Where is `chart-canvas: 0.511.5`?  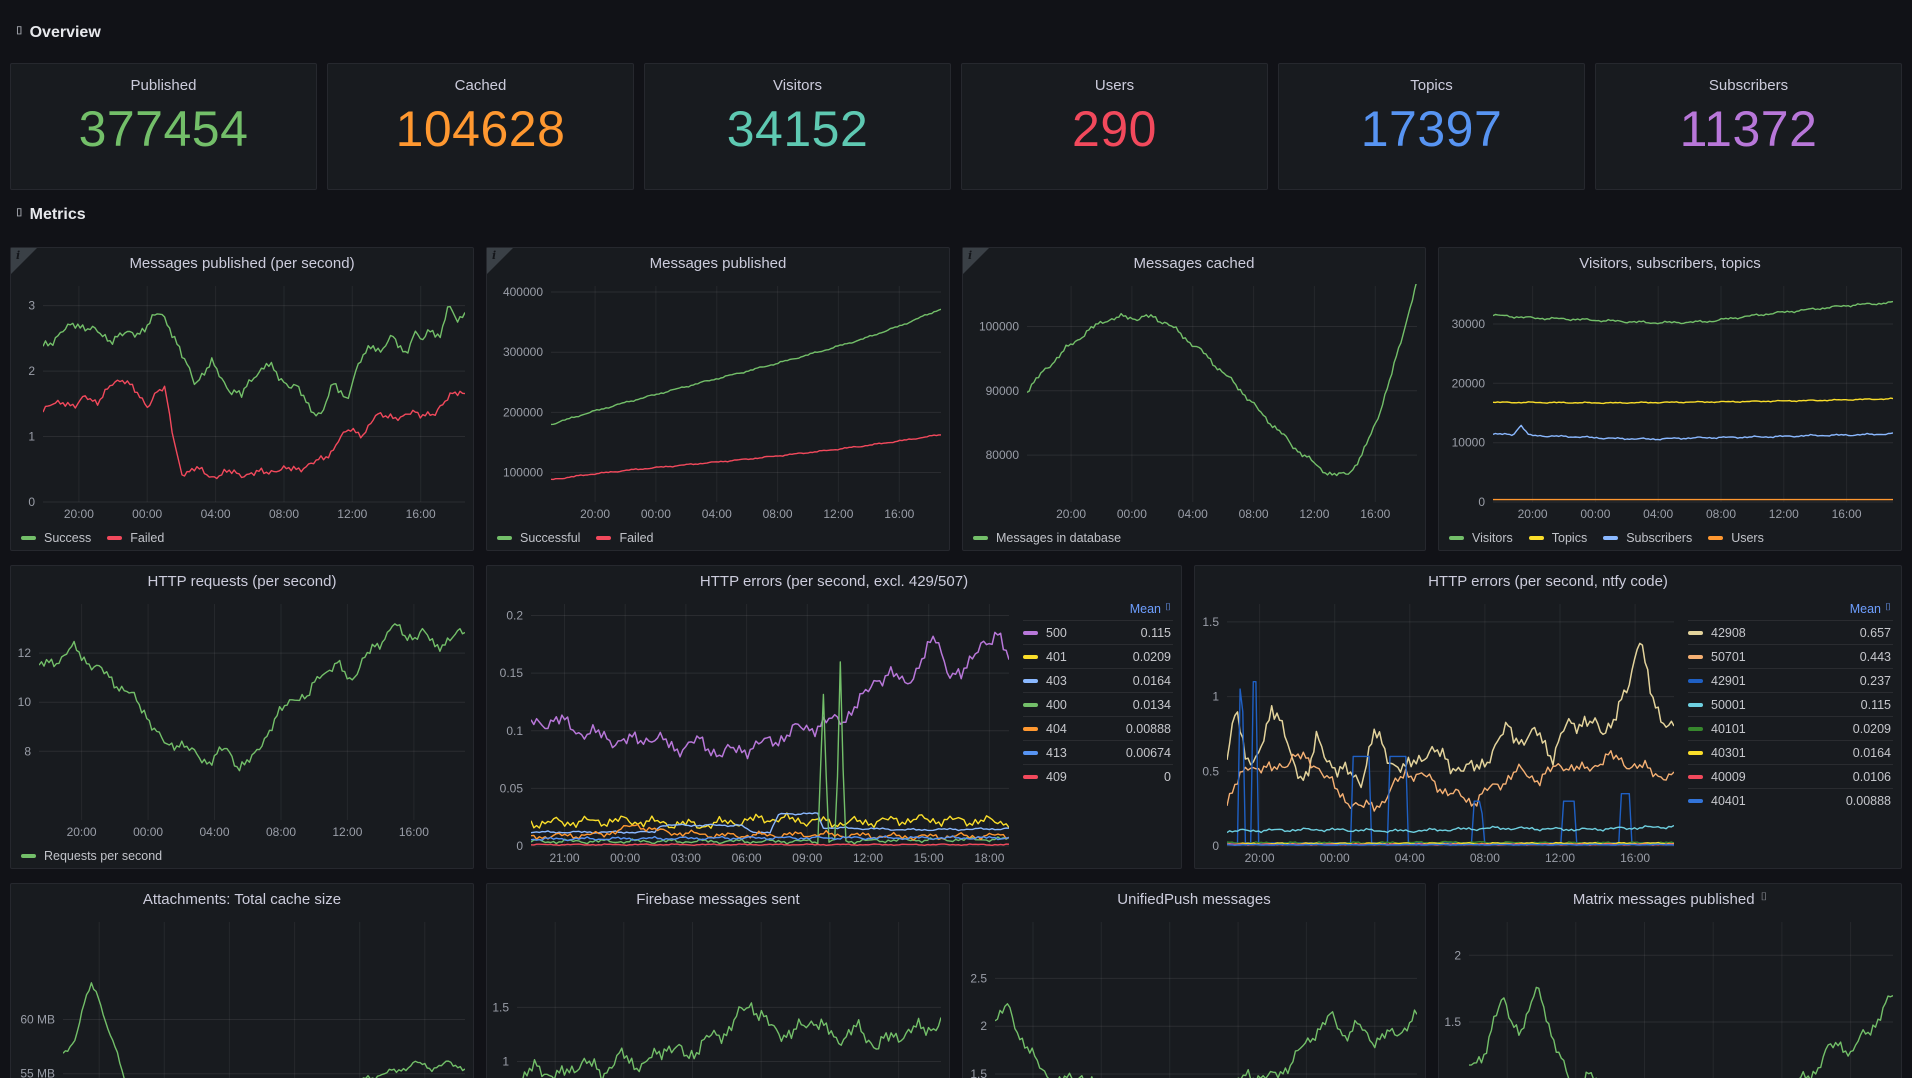 chart-canvas: 0.511.5 is located at coordinates (716, 1000).